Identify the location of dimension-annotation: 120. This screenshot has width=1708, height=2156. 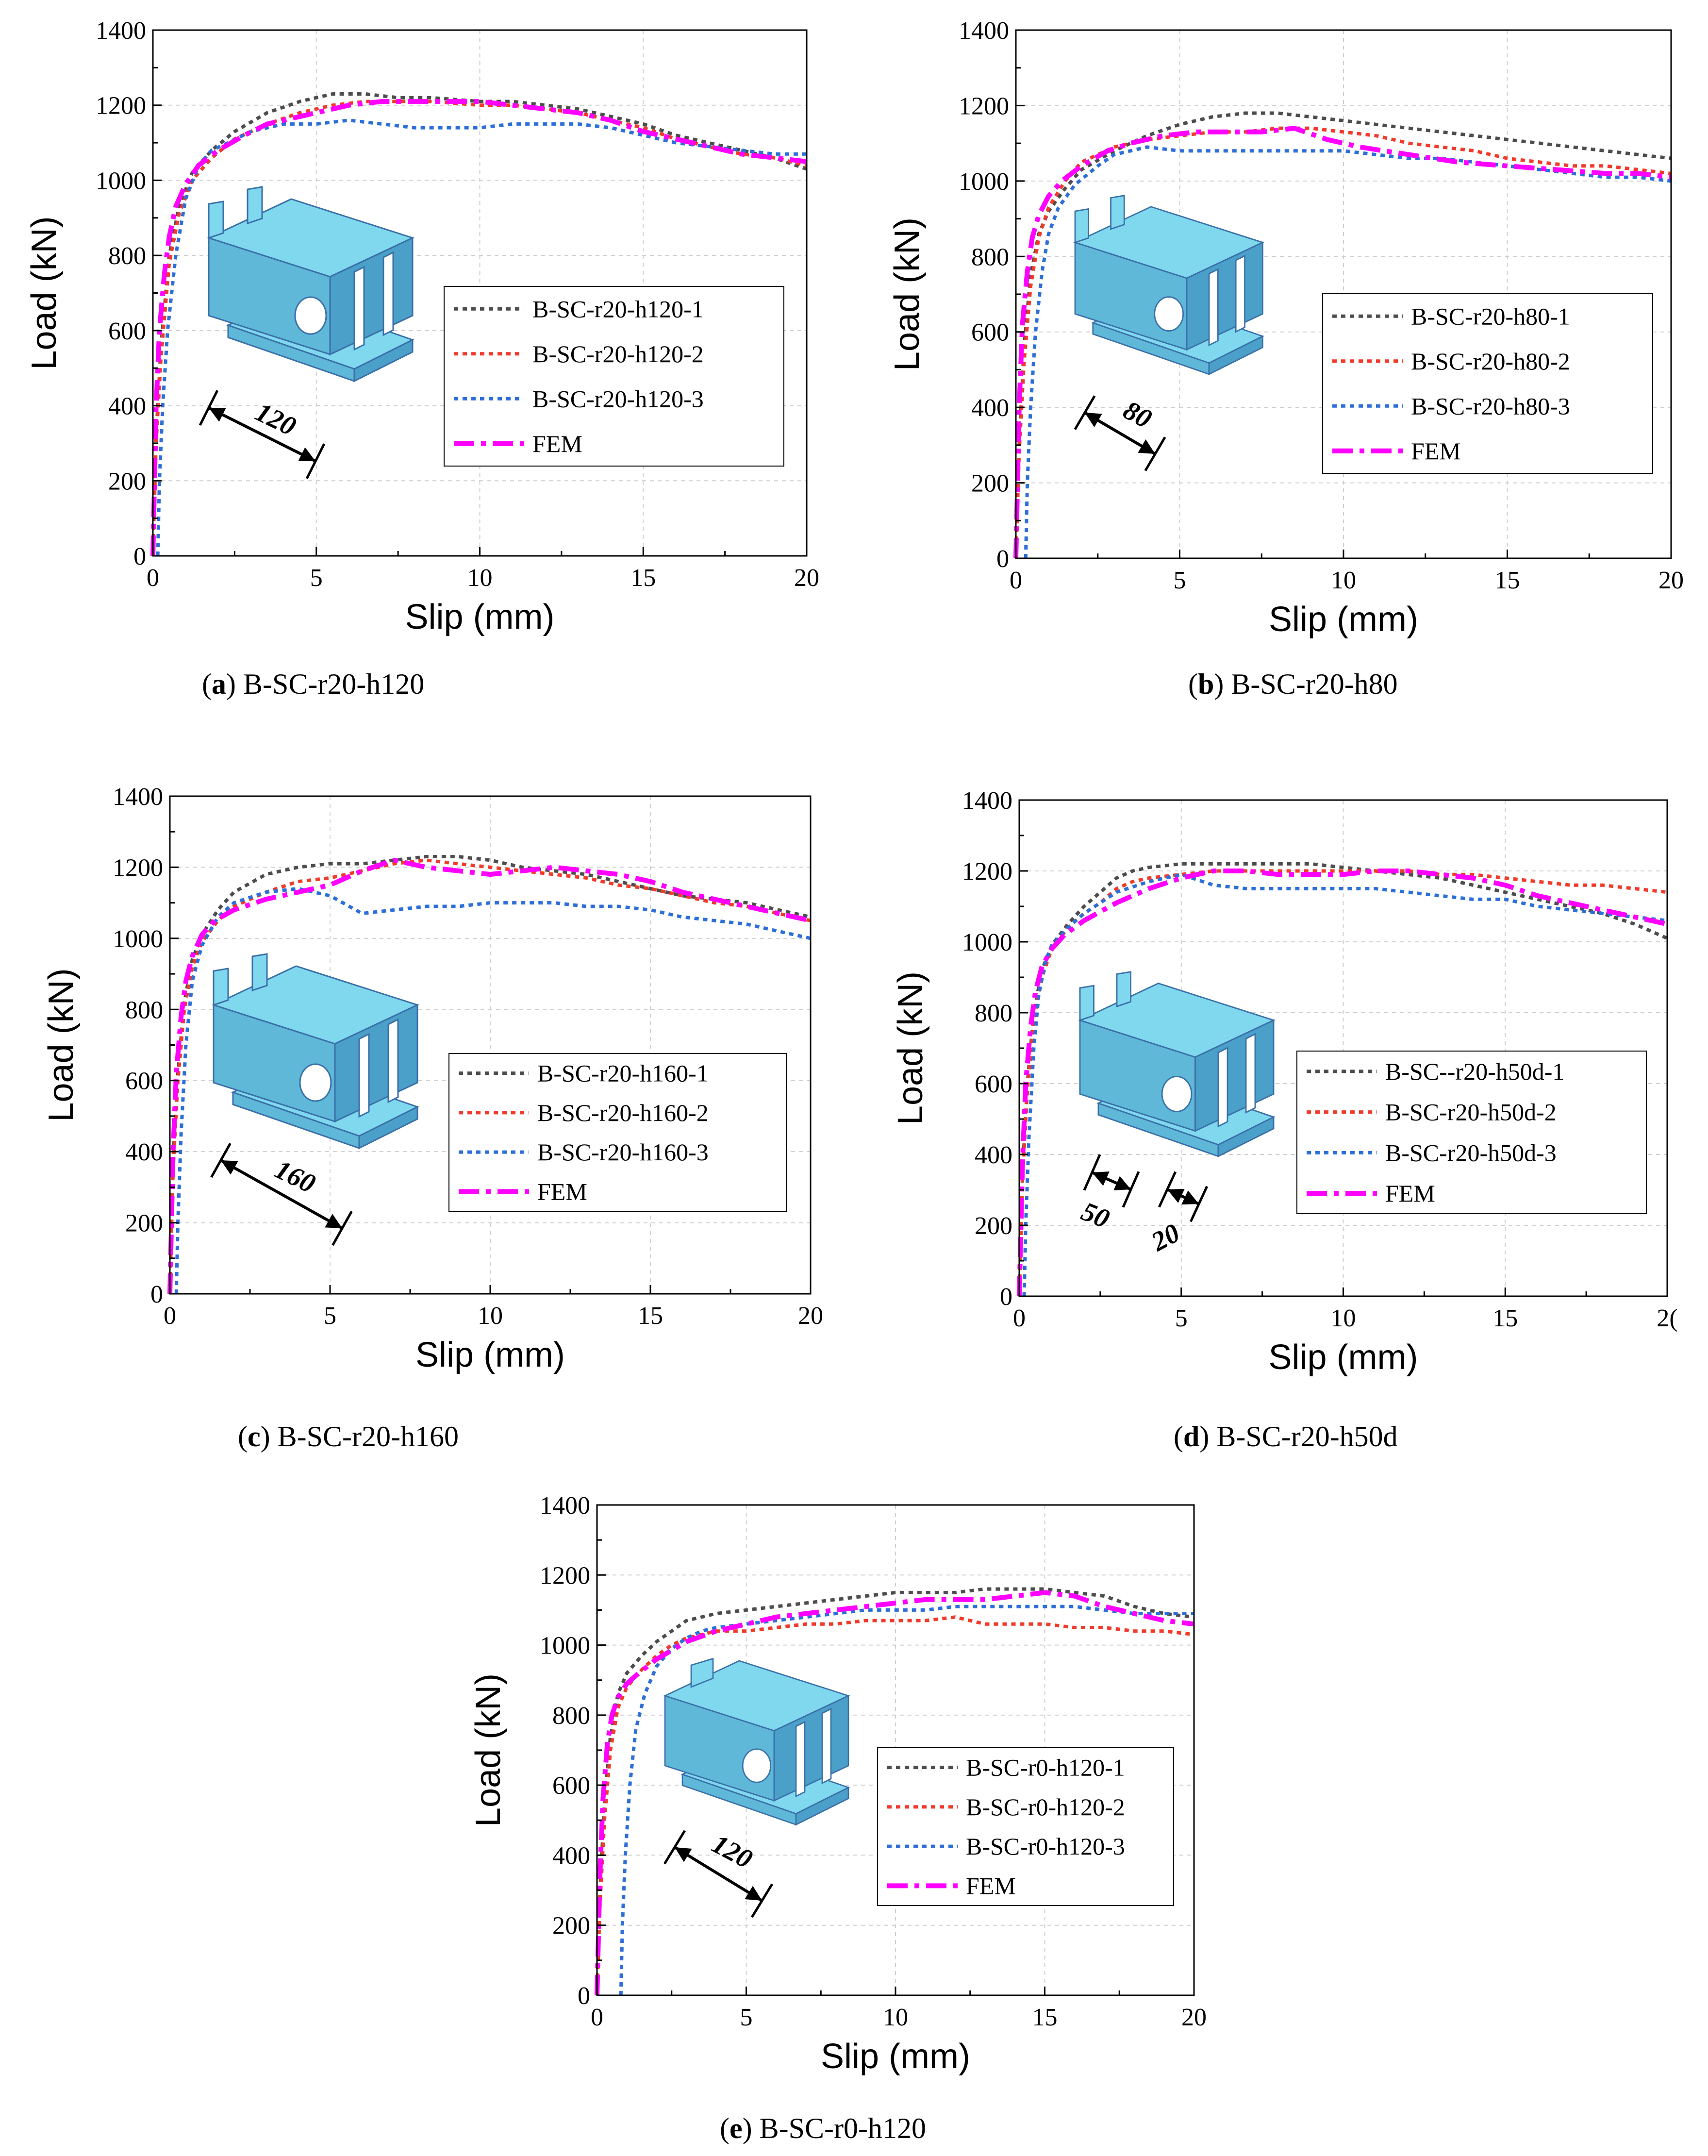
(718, 1873).